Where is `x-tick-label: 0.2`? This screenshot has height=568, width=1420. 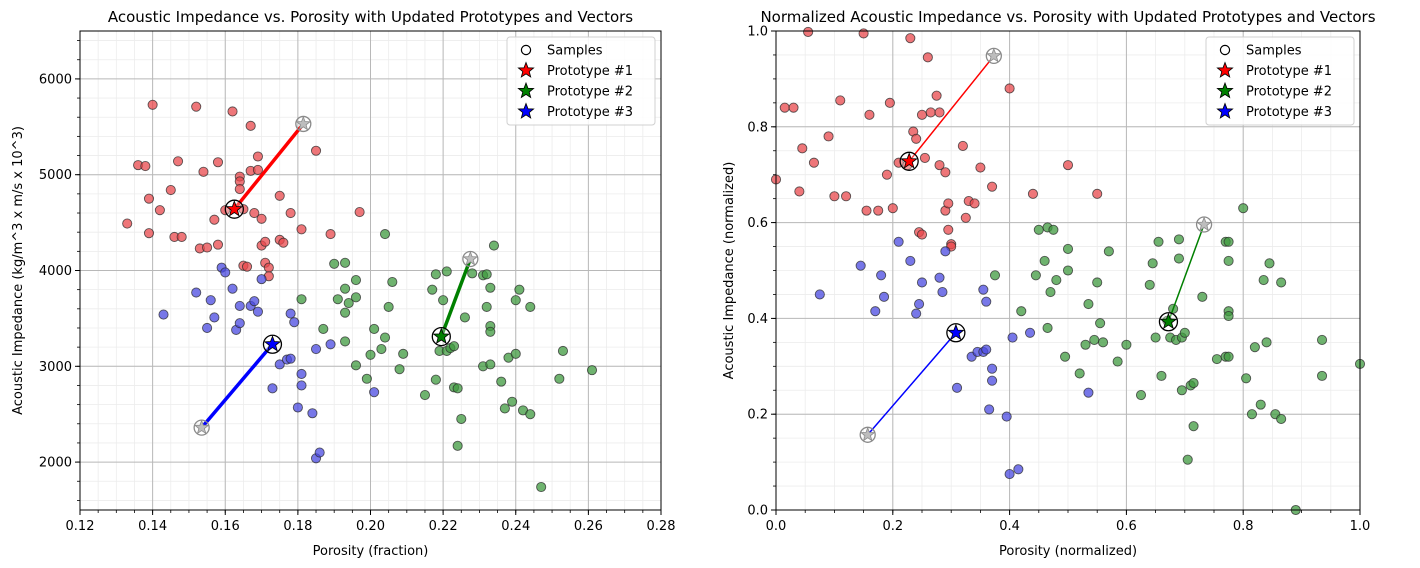
x-tick-label: 0.2 is located at coordinates (892, 526).